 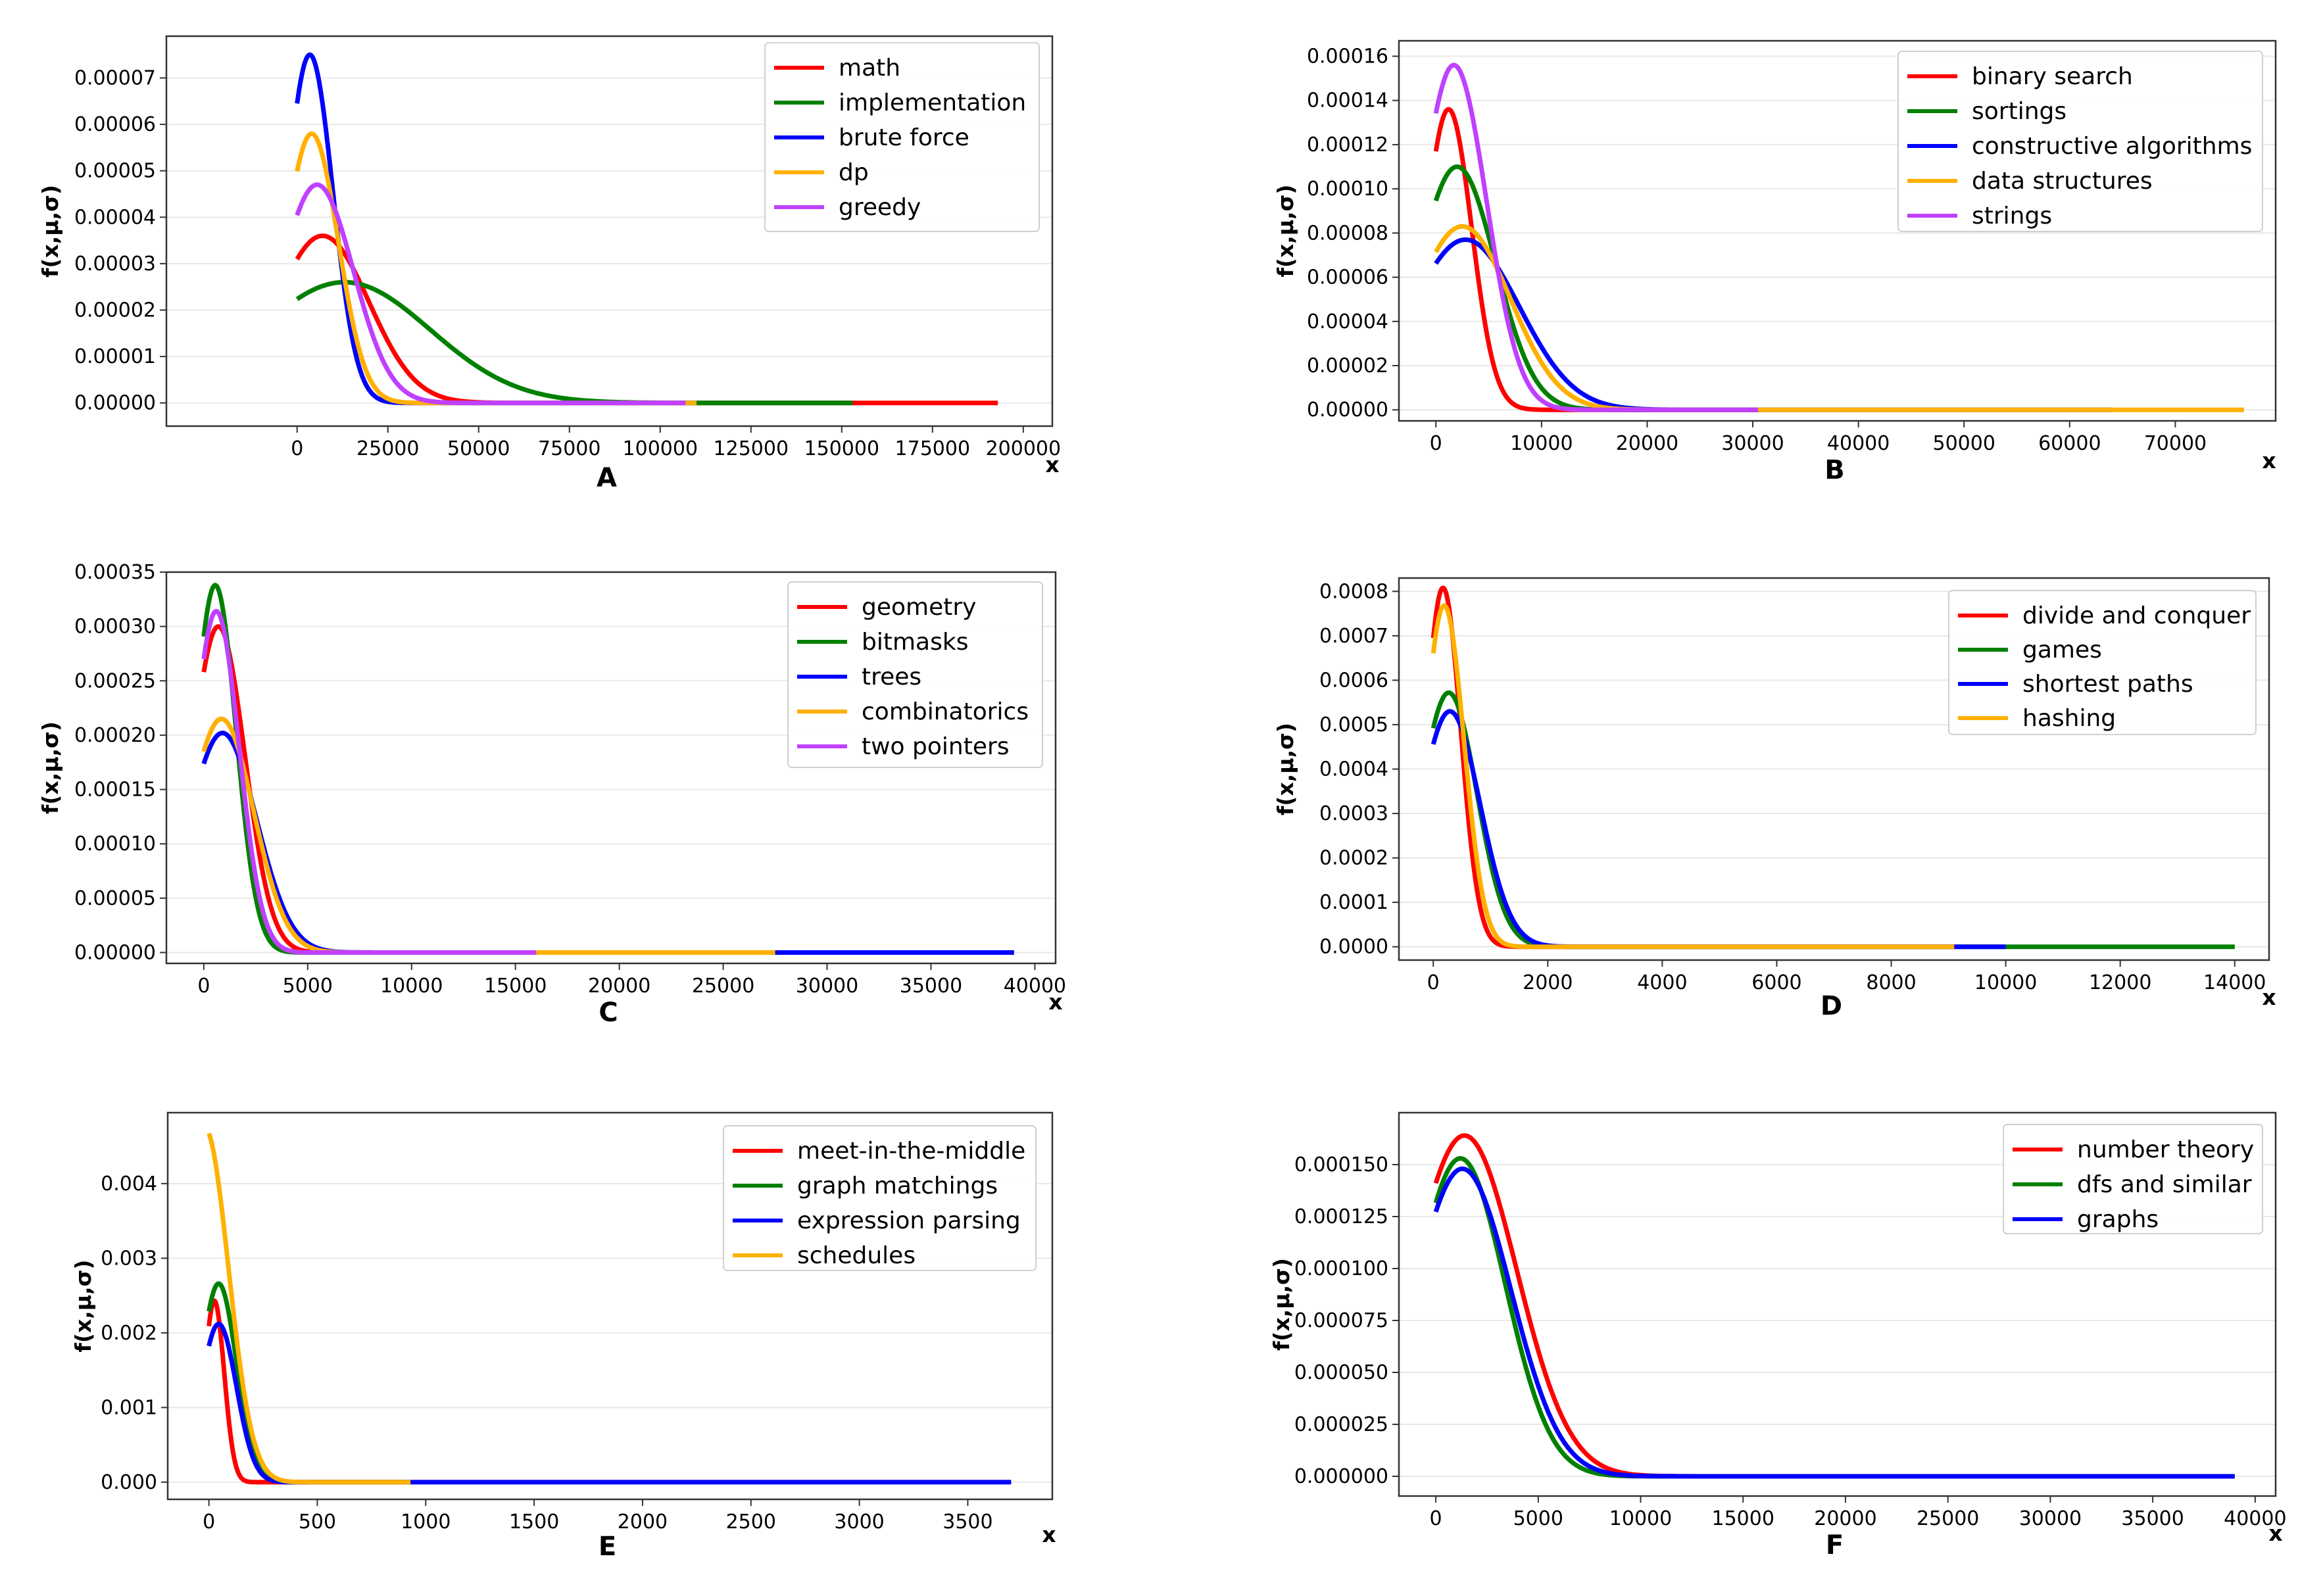 I want to click on panel-a-legend-label: brute force, so click(x=904, y=137).